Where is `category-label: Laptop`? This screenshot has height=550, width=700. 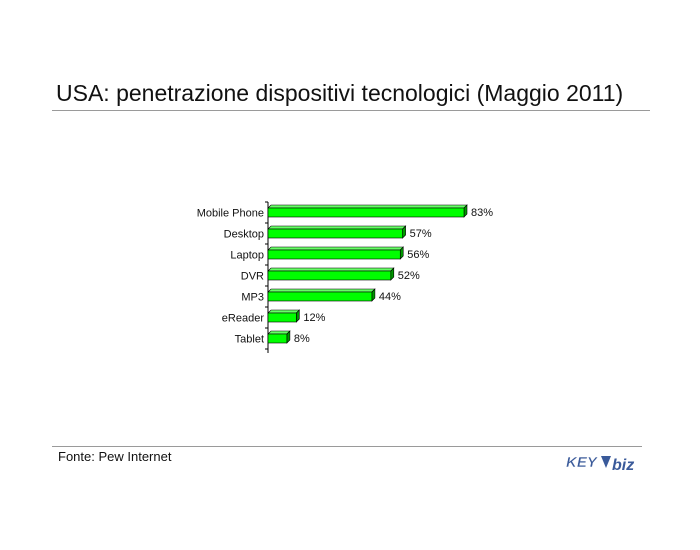
category-label: Laptop is located at coordinates (247, 256).